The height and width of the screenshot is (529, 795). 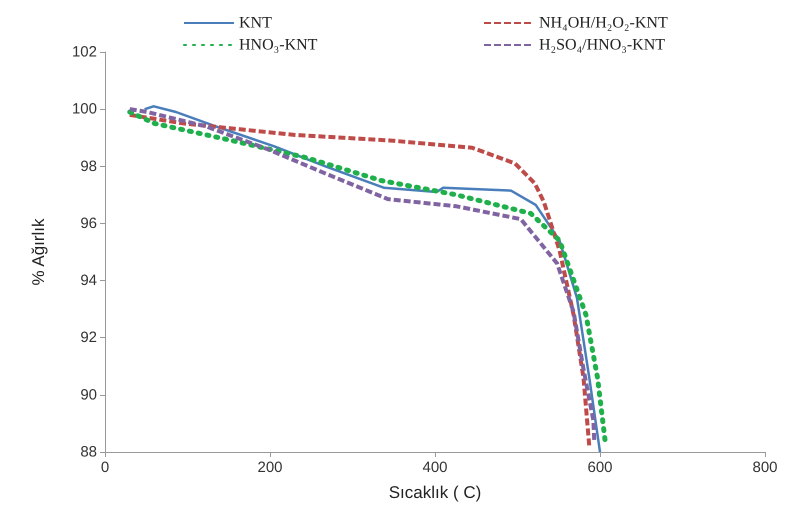 What do you see at coordinates (603, 23) in the screenshot?
I see `legend-label: NH₄OH/H₂O₂-KNT` at bounding box center [603, 23].